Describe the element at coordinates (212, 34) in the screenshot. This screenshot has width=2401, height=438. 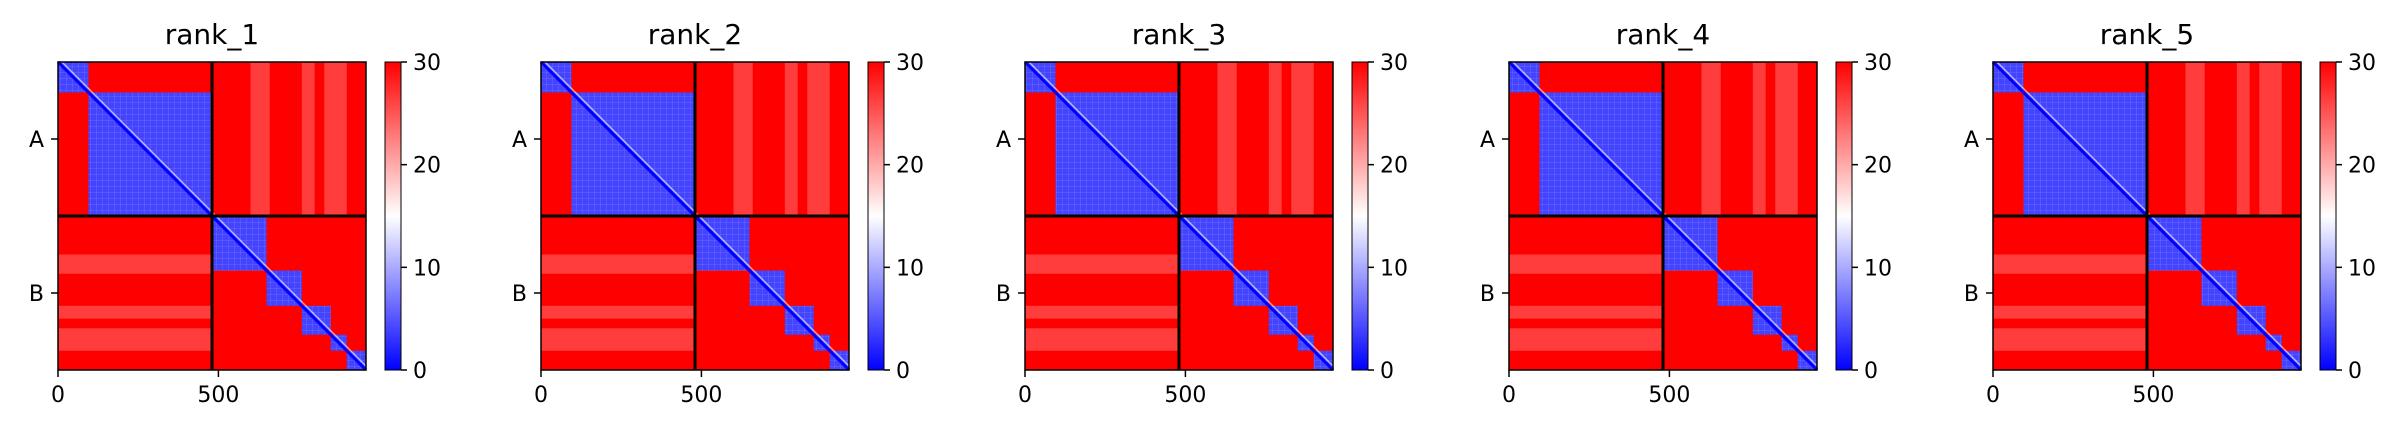
I see `panel-title: rank_1` at that location.